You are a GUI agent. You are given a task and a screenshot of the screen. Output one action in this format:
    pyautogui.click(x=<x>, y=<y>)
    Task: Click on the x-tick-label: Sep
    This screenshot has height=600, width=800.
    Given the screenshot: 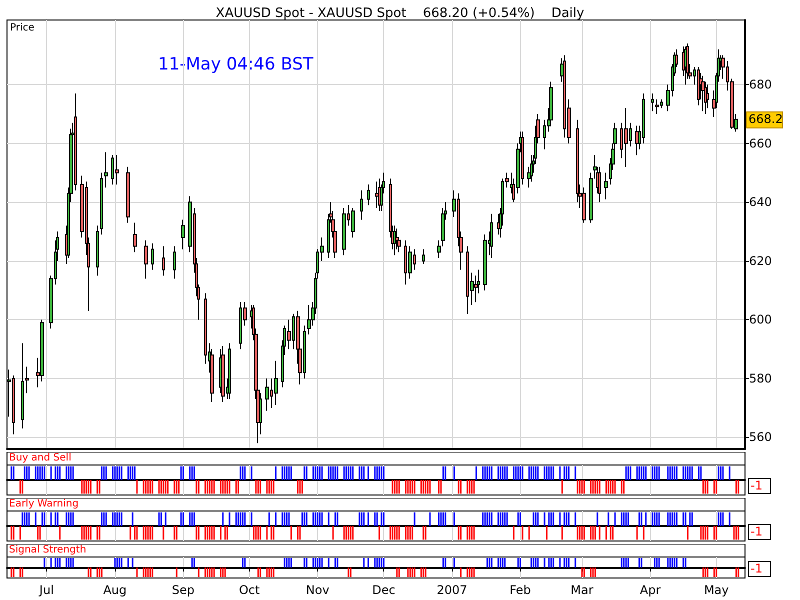 What is the action you would take?
    pyautogui.click(x=183, y=590)
    